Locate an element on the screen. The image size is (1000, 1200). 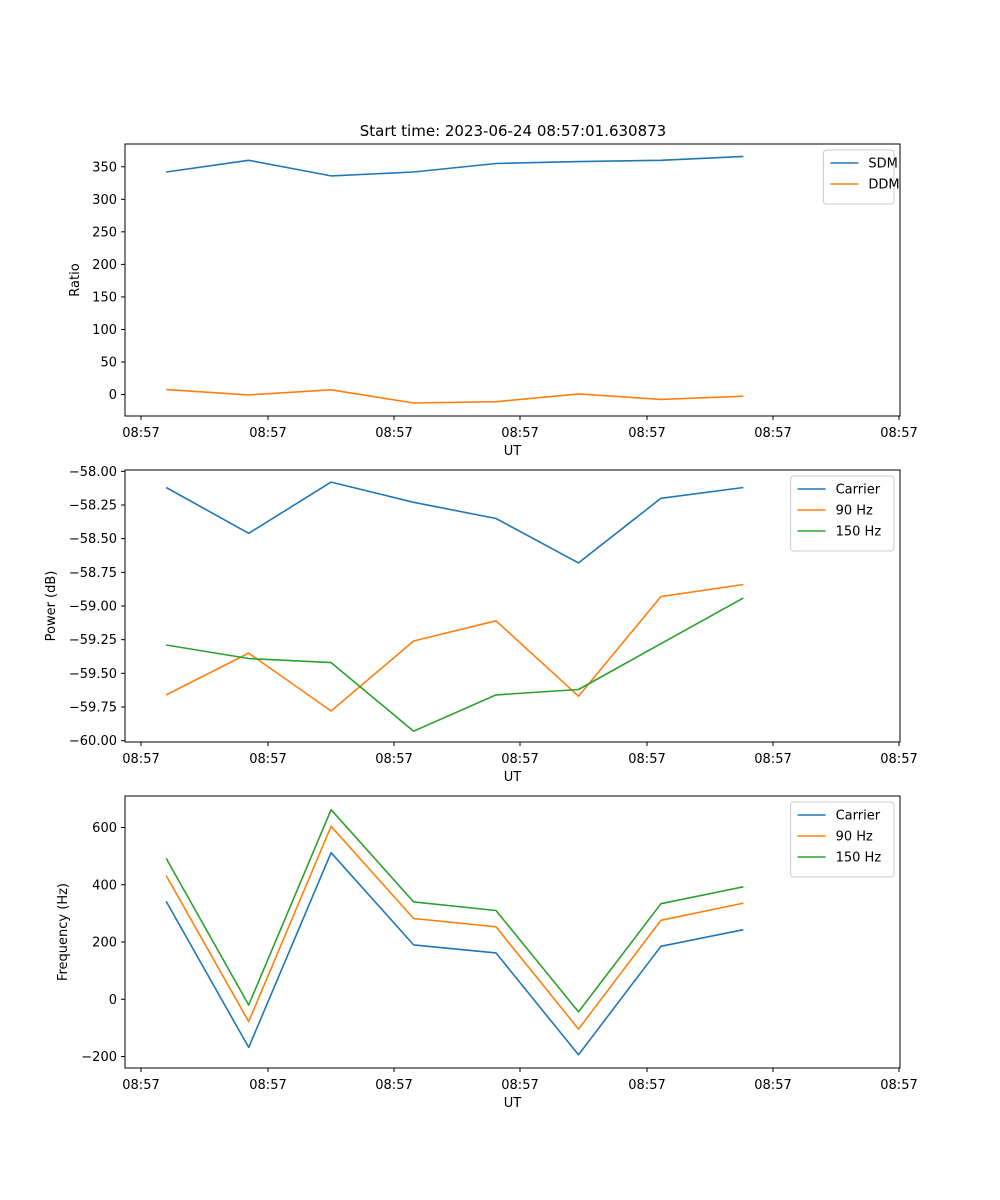
y-tick-label: 300 is located at coordinates (104, 200).